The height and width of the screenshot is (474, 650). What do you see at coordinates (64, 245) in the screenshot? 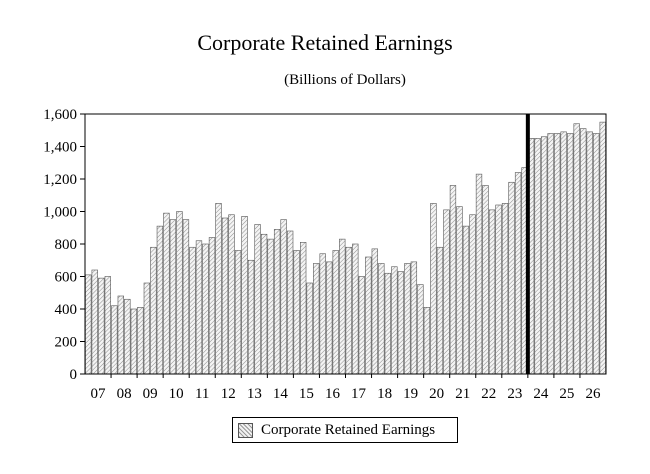
I see `y-axis: 0 200 400 600 800 1,000 1,200 1,400 1,600` at bounding box center [64, 245].